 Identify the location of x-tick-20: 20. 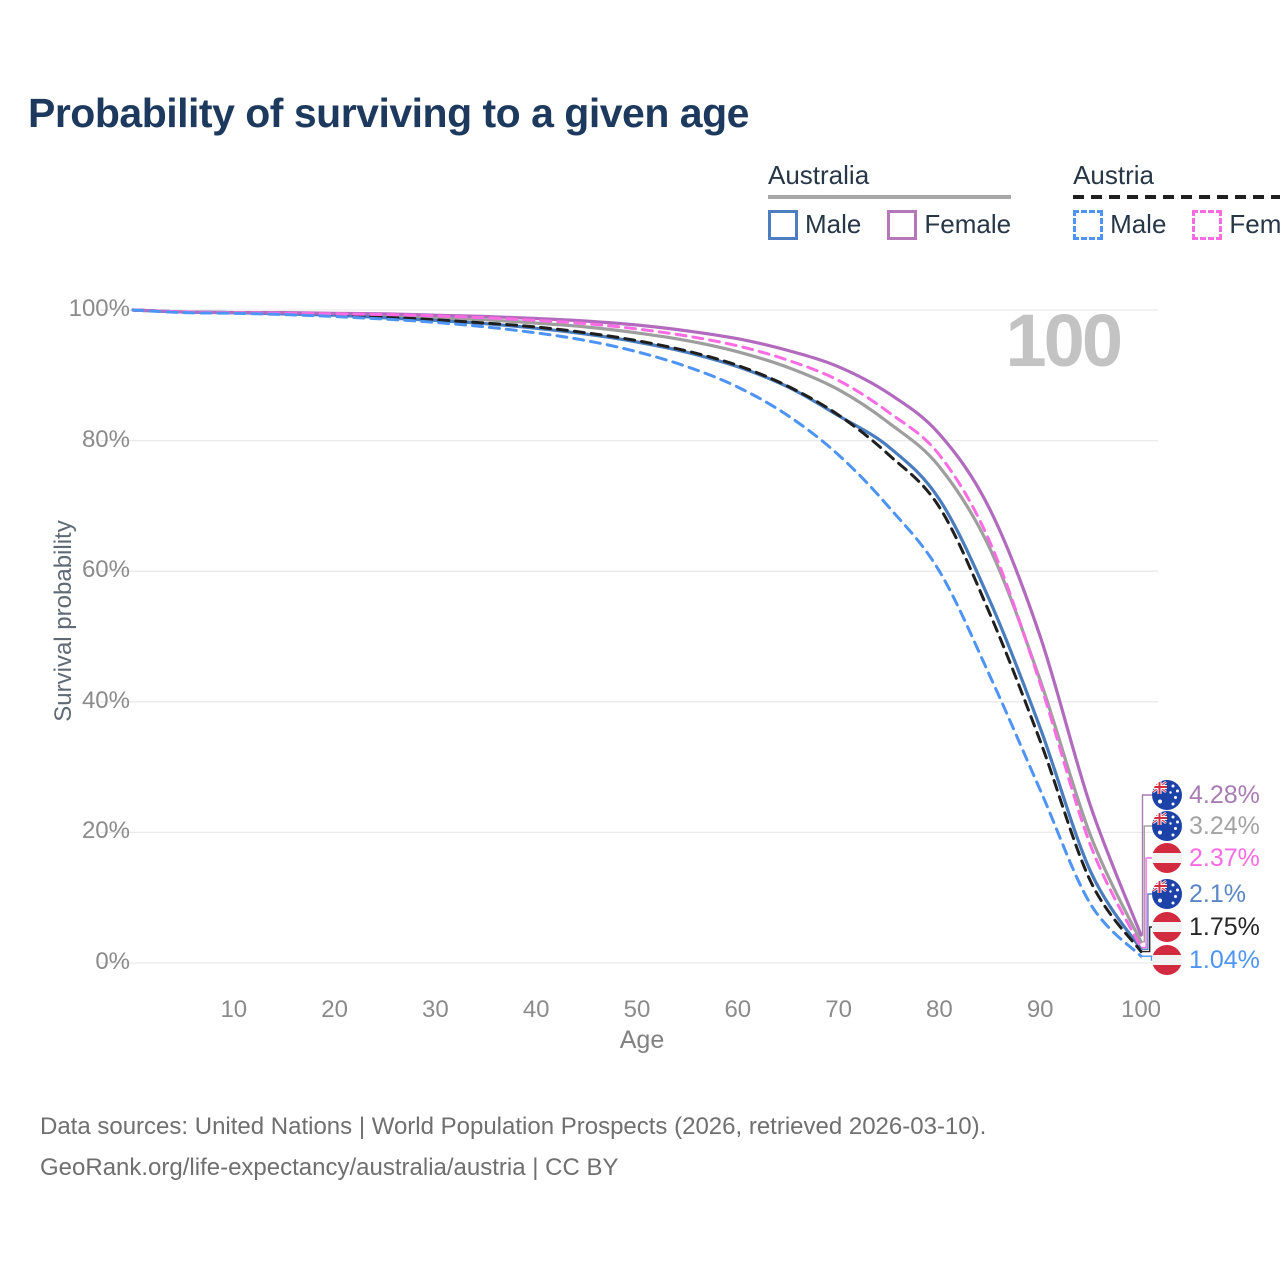
(334, 1009).